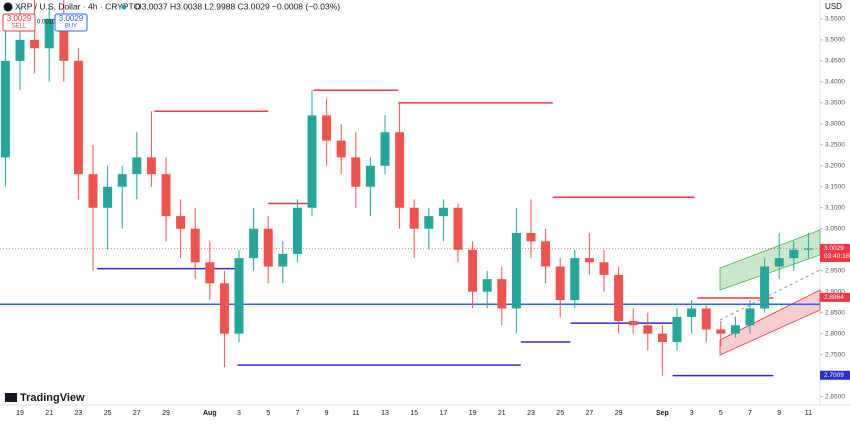 This screenshot has width=850, height=424. I want to click on x-tick-label: 29, so click(166, 413).